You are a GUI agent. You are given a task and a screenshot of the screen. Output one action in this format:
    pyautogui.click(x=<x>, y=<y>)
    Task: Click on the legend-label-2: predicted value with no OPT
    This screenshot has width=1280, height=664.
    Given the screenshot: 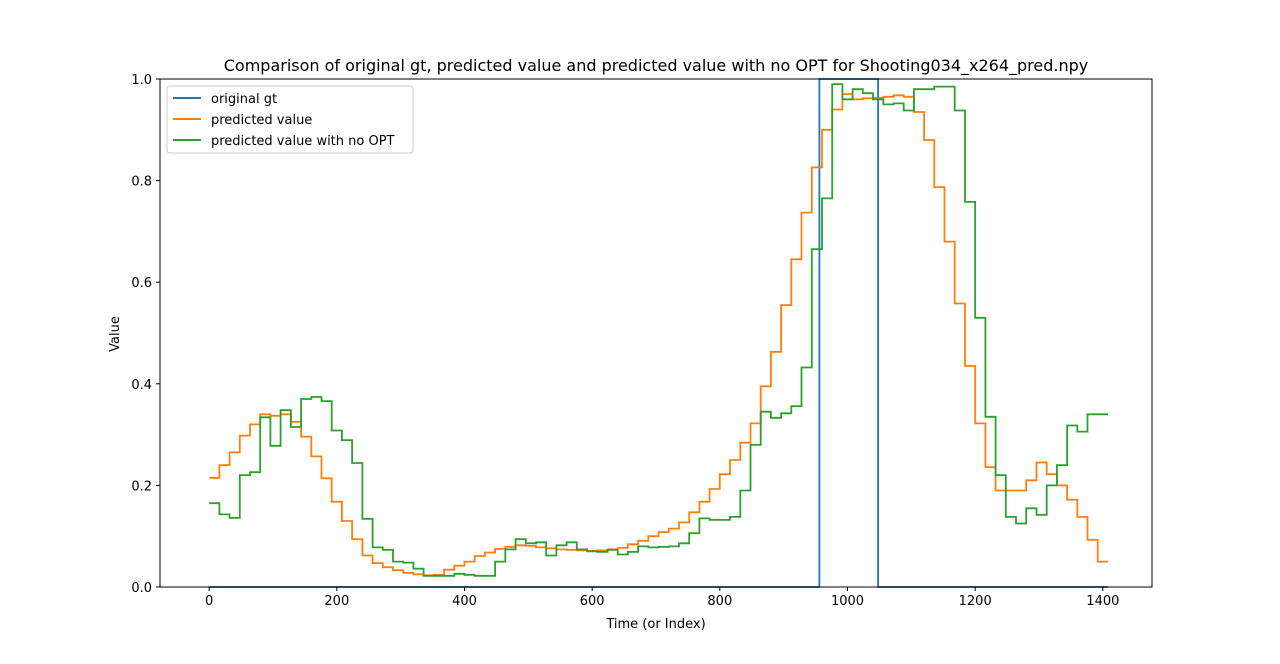 What is the action you would take?
    pyautogui.click(x=303, y=141)
    